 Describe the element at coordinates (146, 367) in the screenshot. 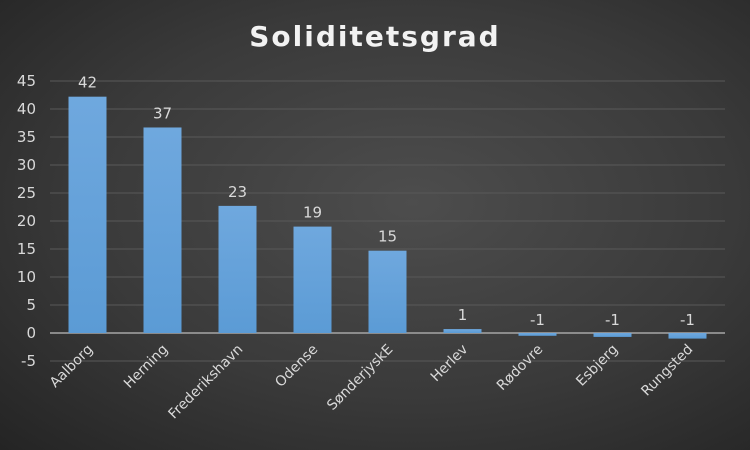

I see `x-tick-label: Herning` at that location.